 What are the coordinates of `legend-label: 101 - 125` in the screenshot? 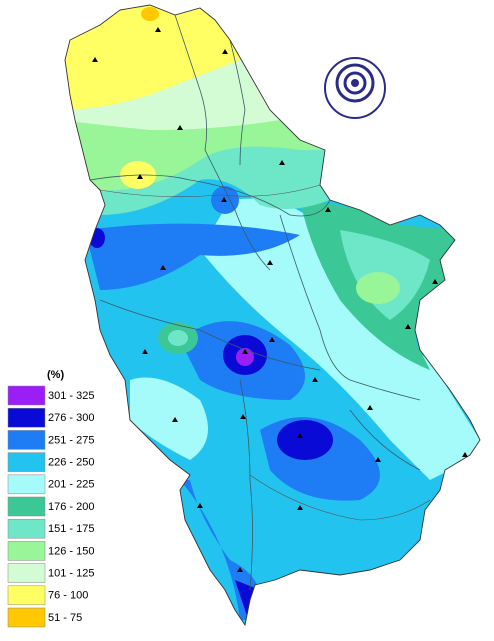 It's located at (71, 574).